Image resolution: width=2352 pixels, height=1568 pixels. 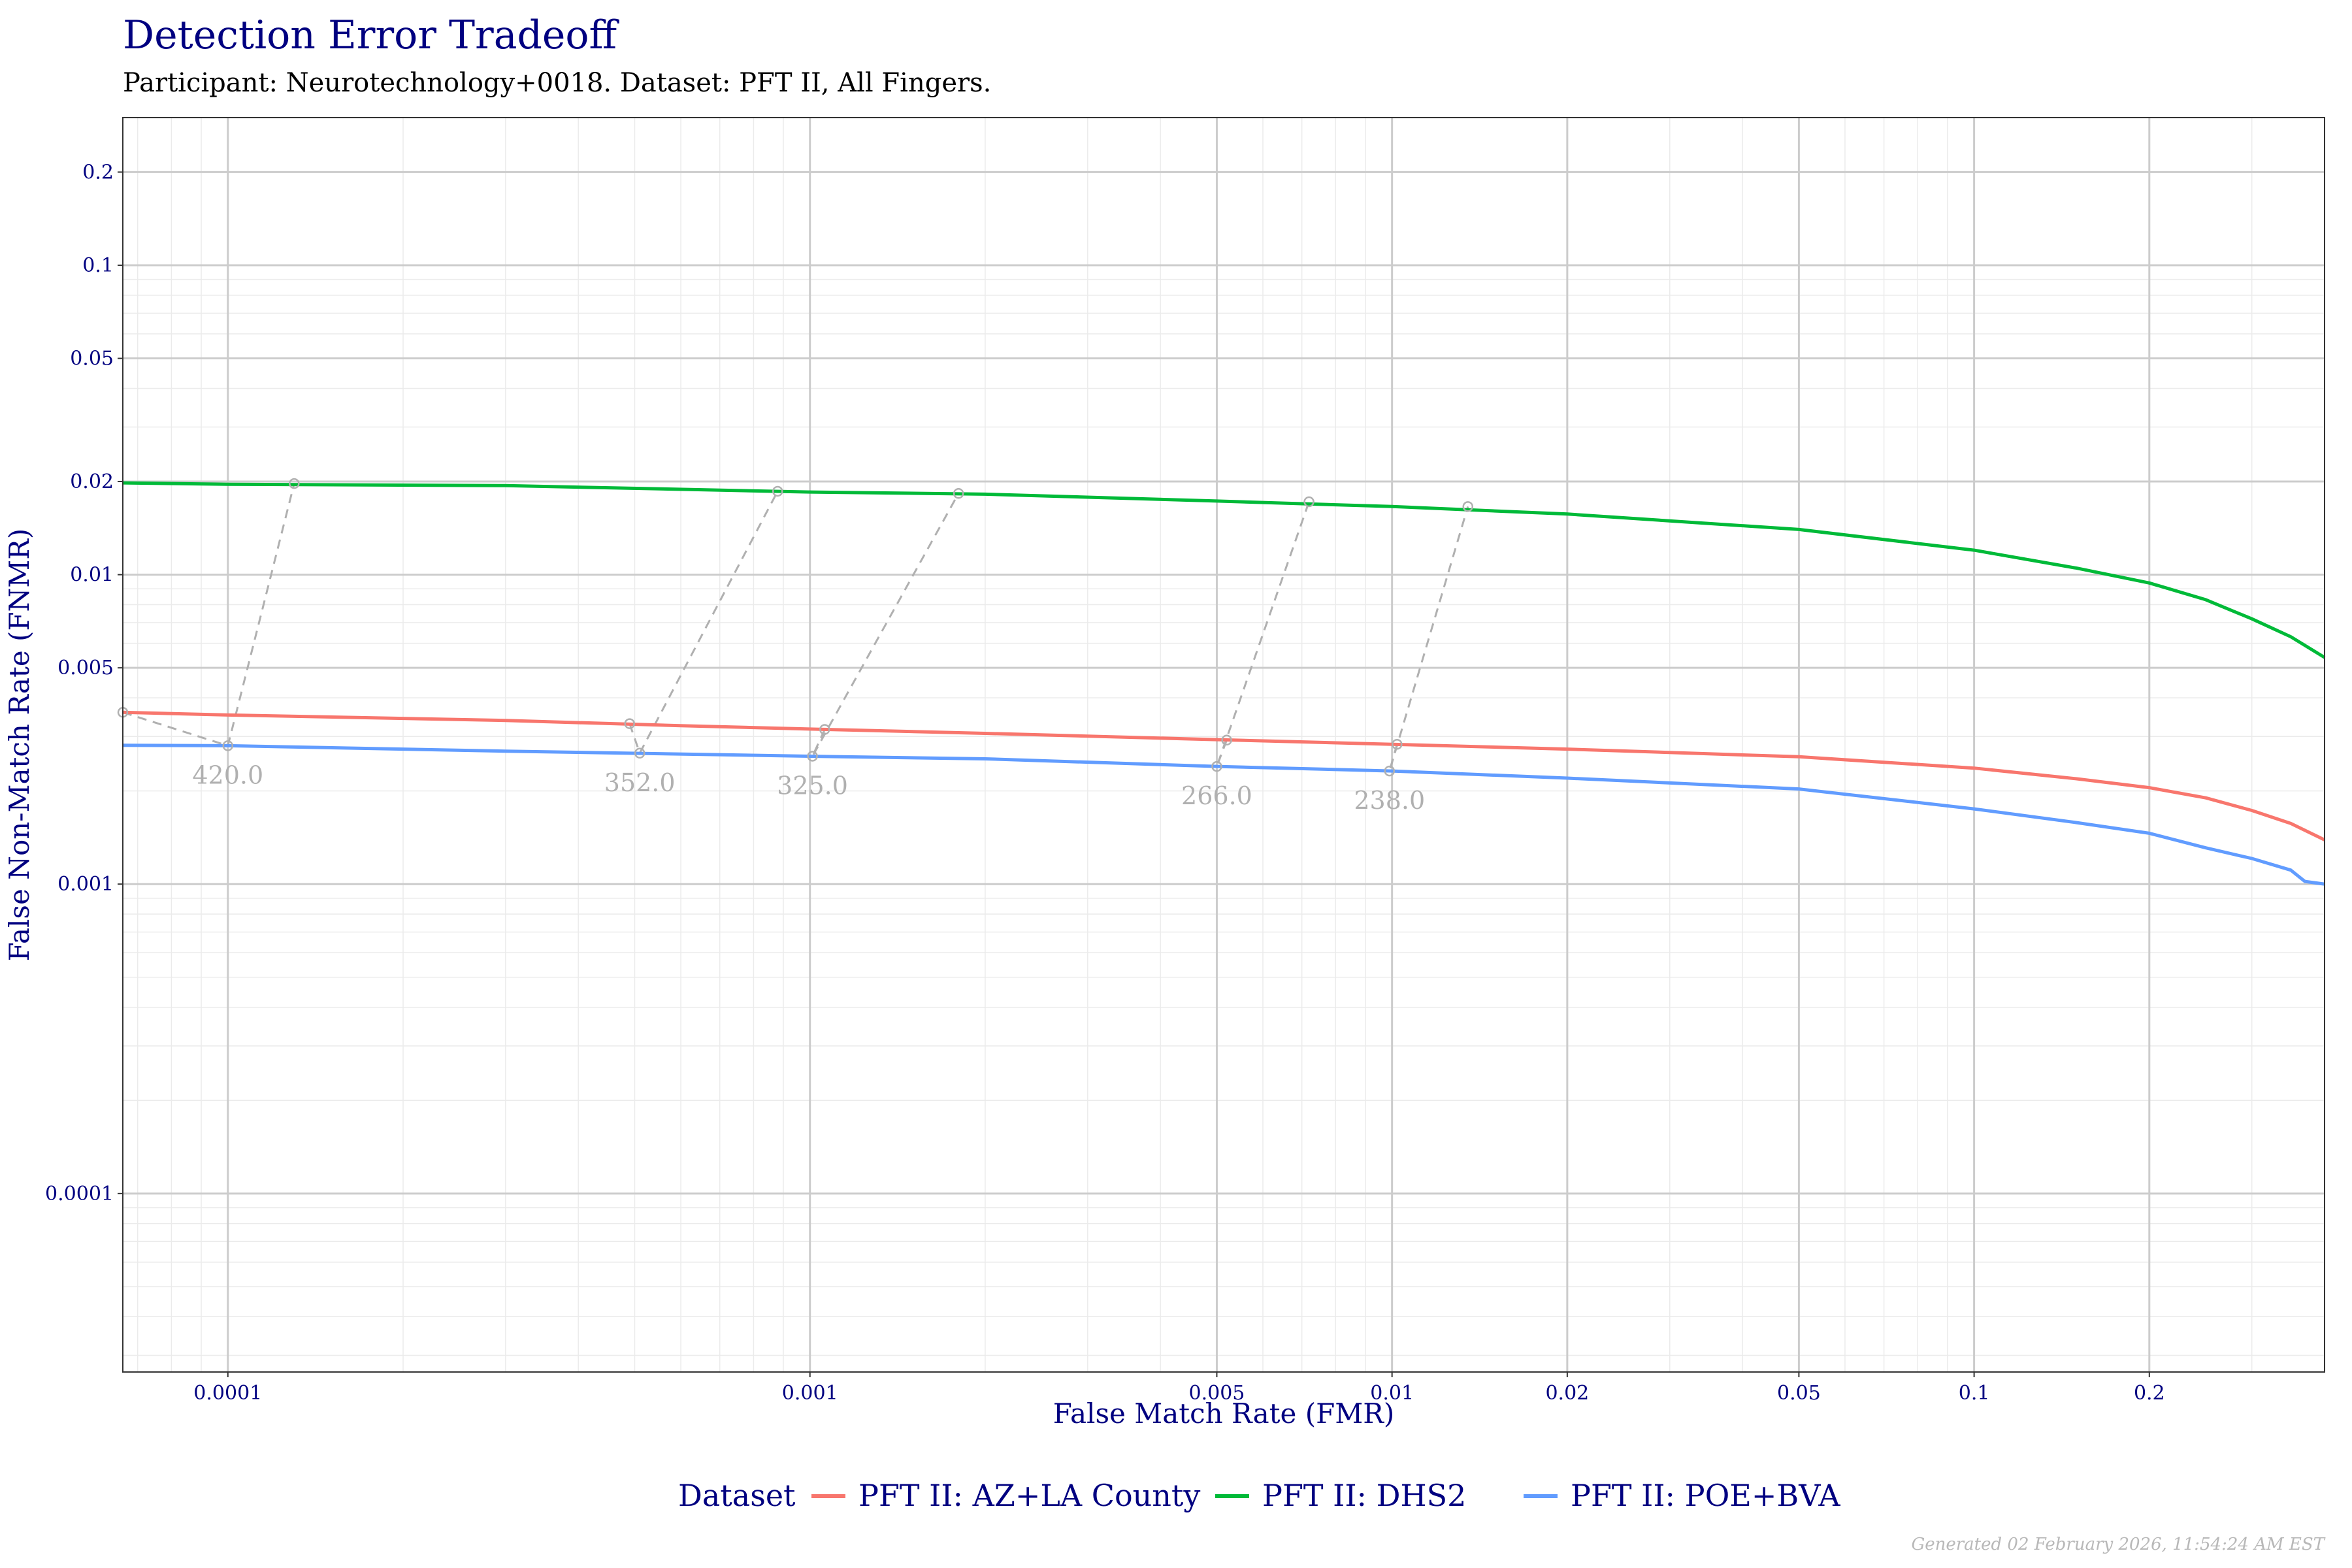 I want to click on legend-label: PFT II: DHS2, so click(x=1364, y=1495).